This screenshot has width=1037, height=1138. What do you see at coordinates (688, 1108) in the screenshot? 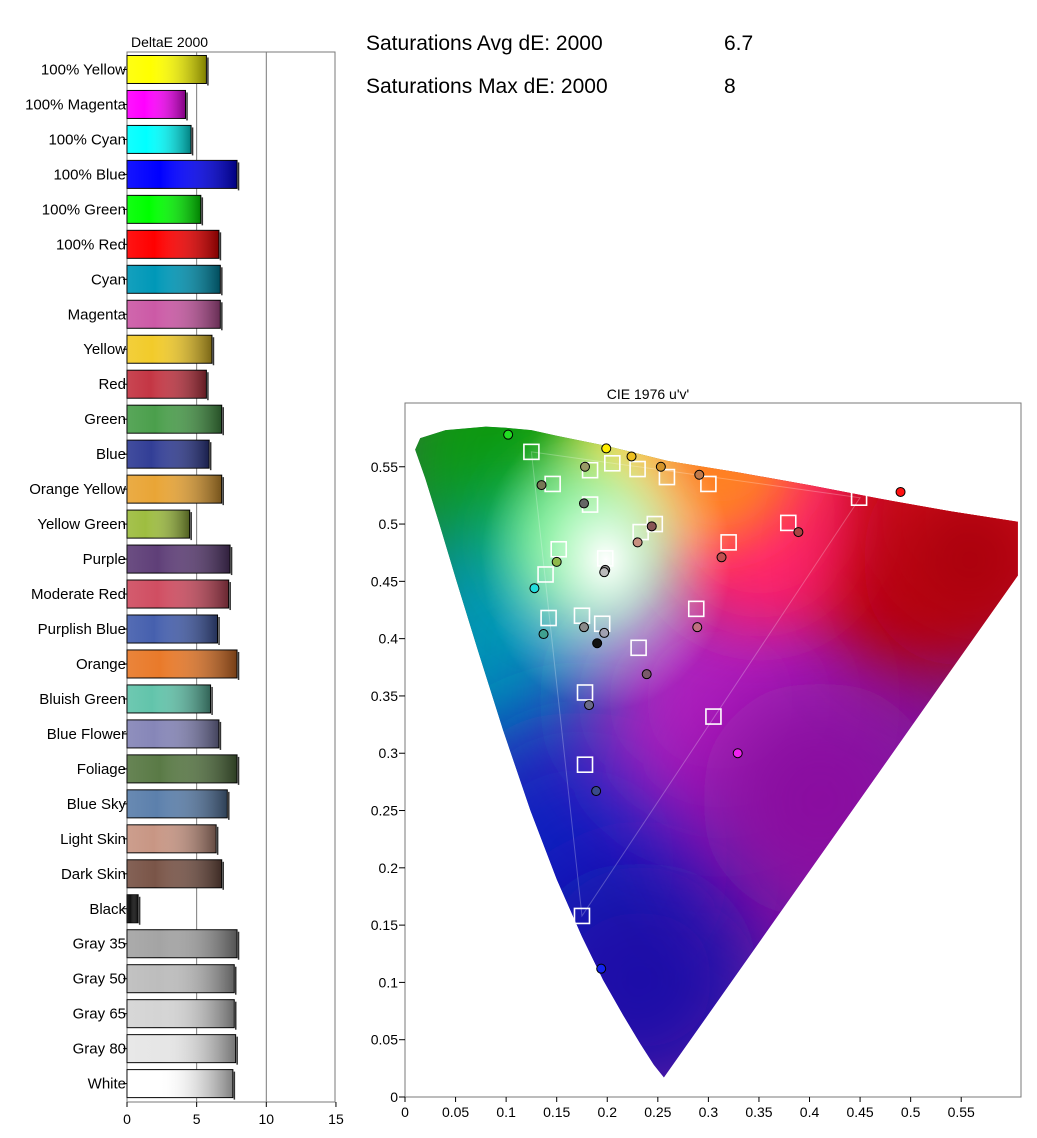
I see `cie-x-axis-ticks: 0 0.05 0.1 0.15 0.2 0.25 0.3 0.35 0.4 0.45 0.5 0.55` at bounding box center [688, 1108].